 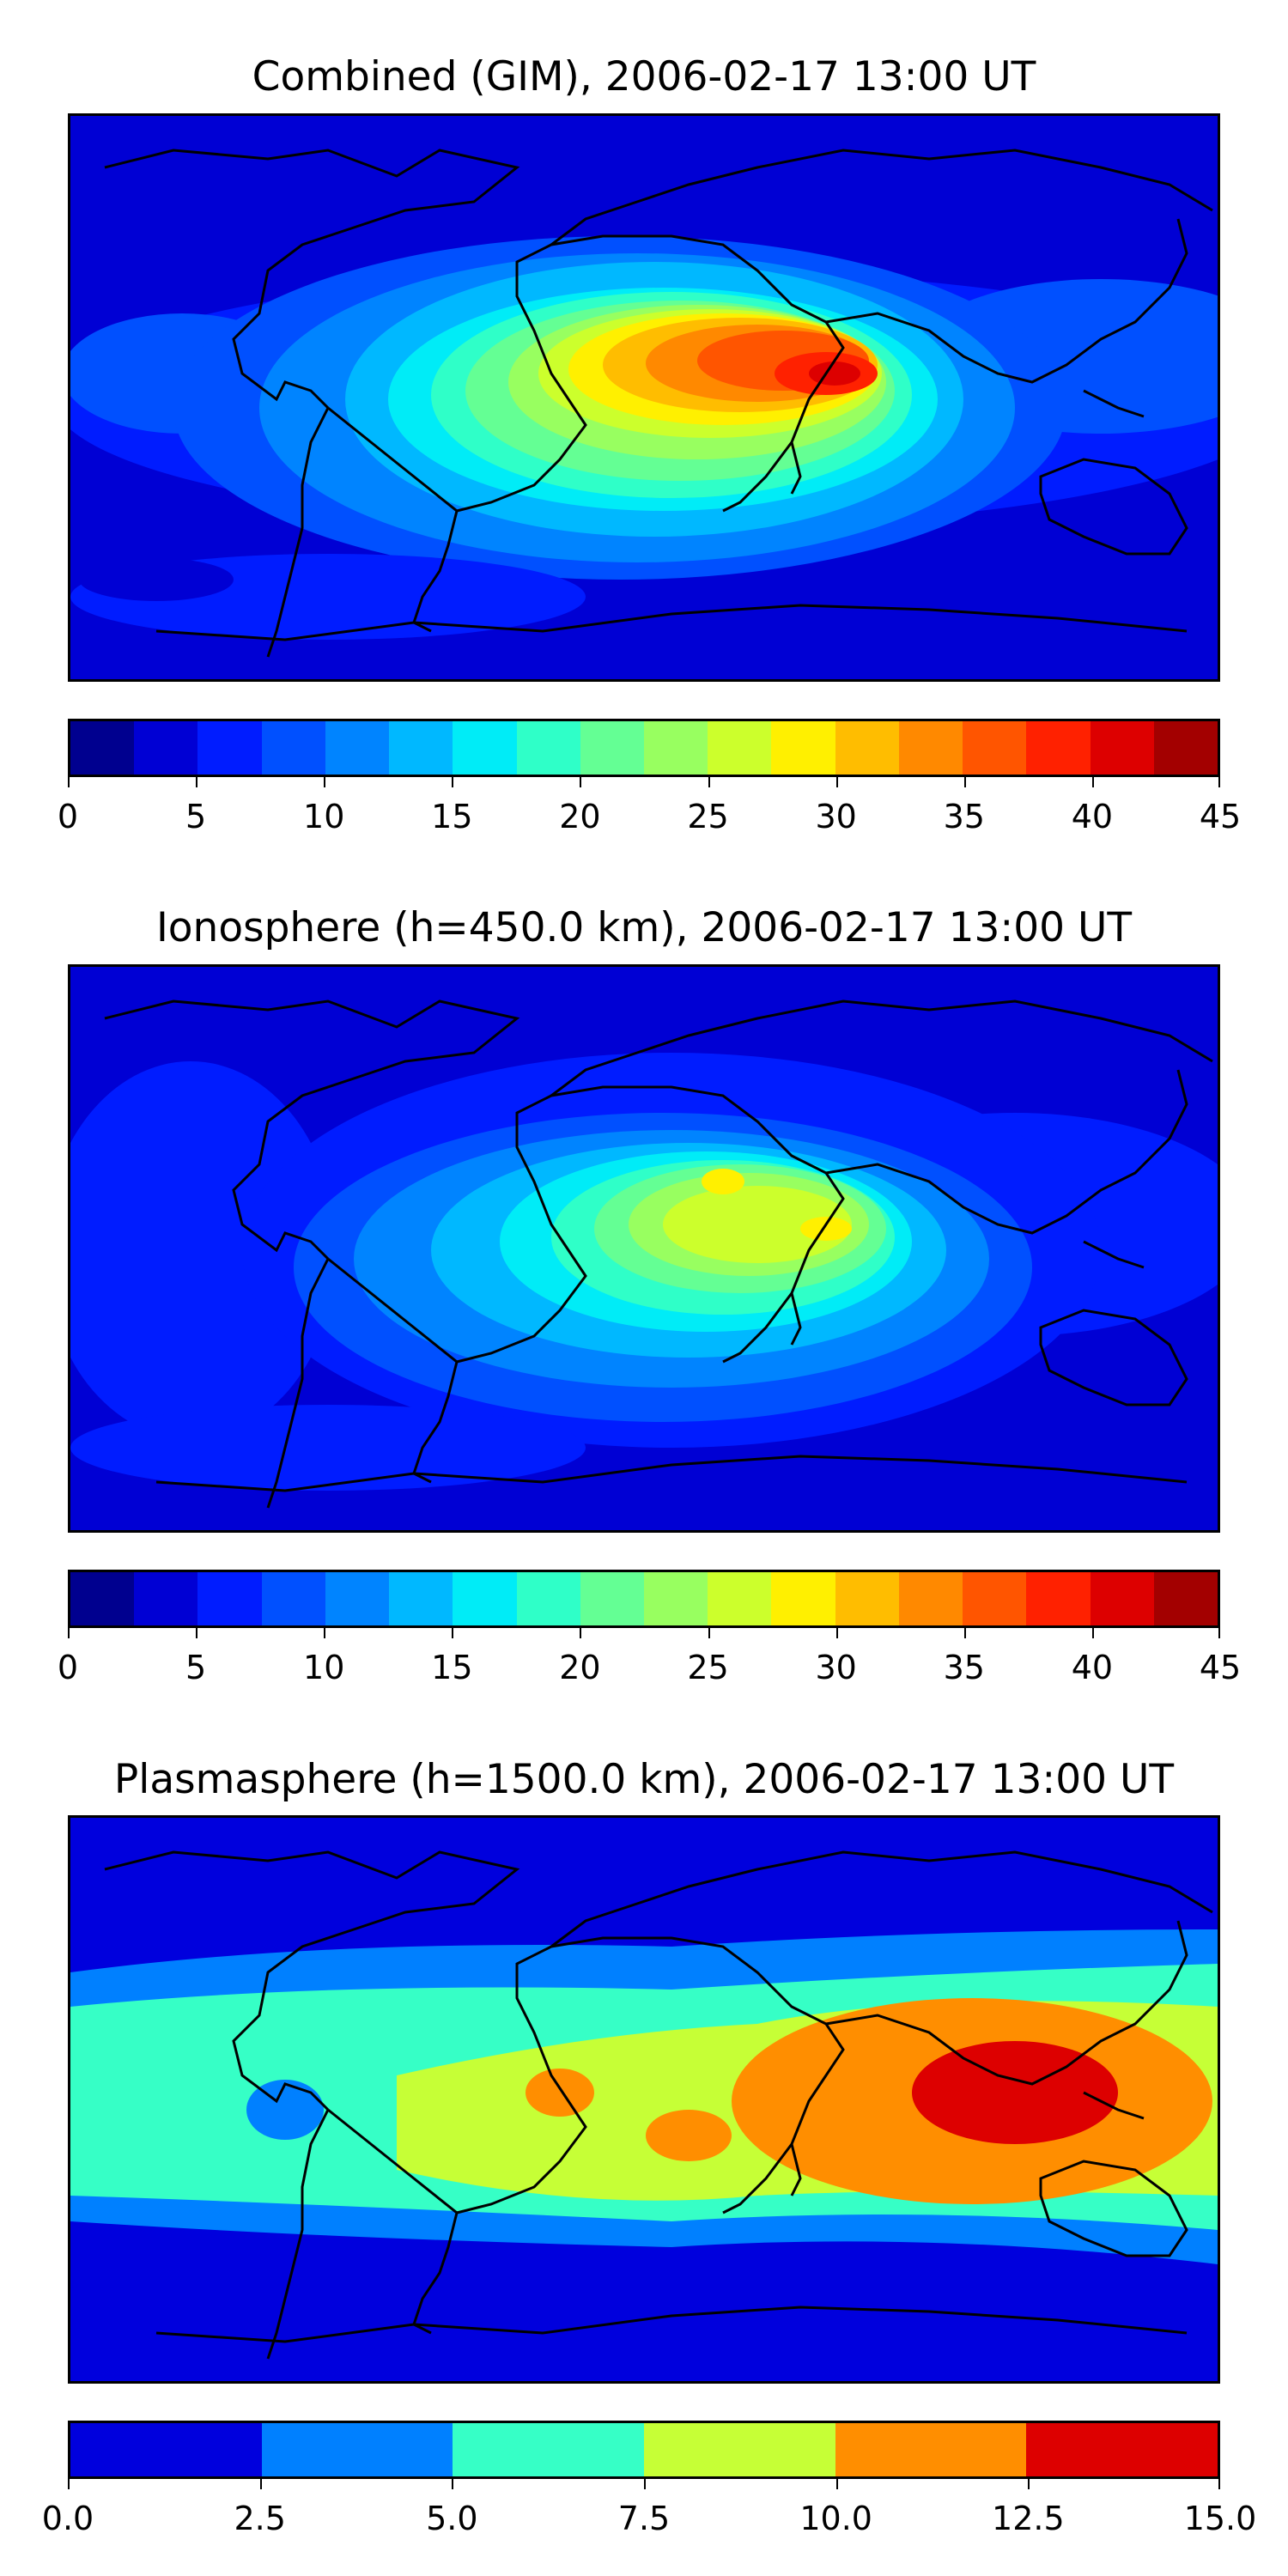 I want to click on panel-2-colorbar-ticks: 0 5 10 15 20 25 30 35 40 45, so click(x=649, y=1657).